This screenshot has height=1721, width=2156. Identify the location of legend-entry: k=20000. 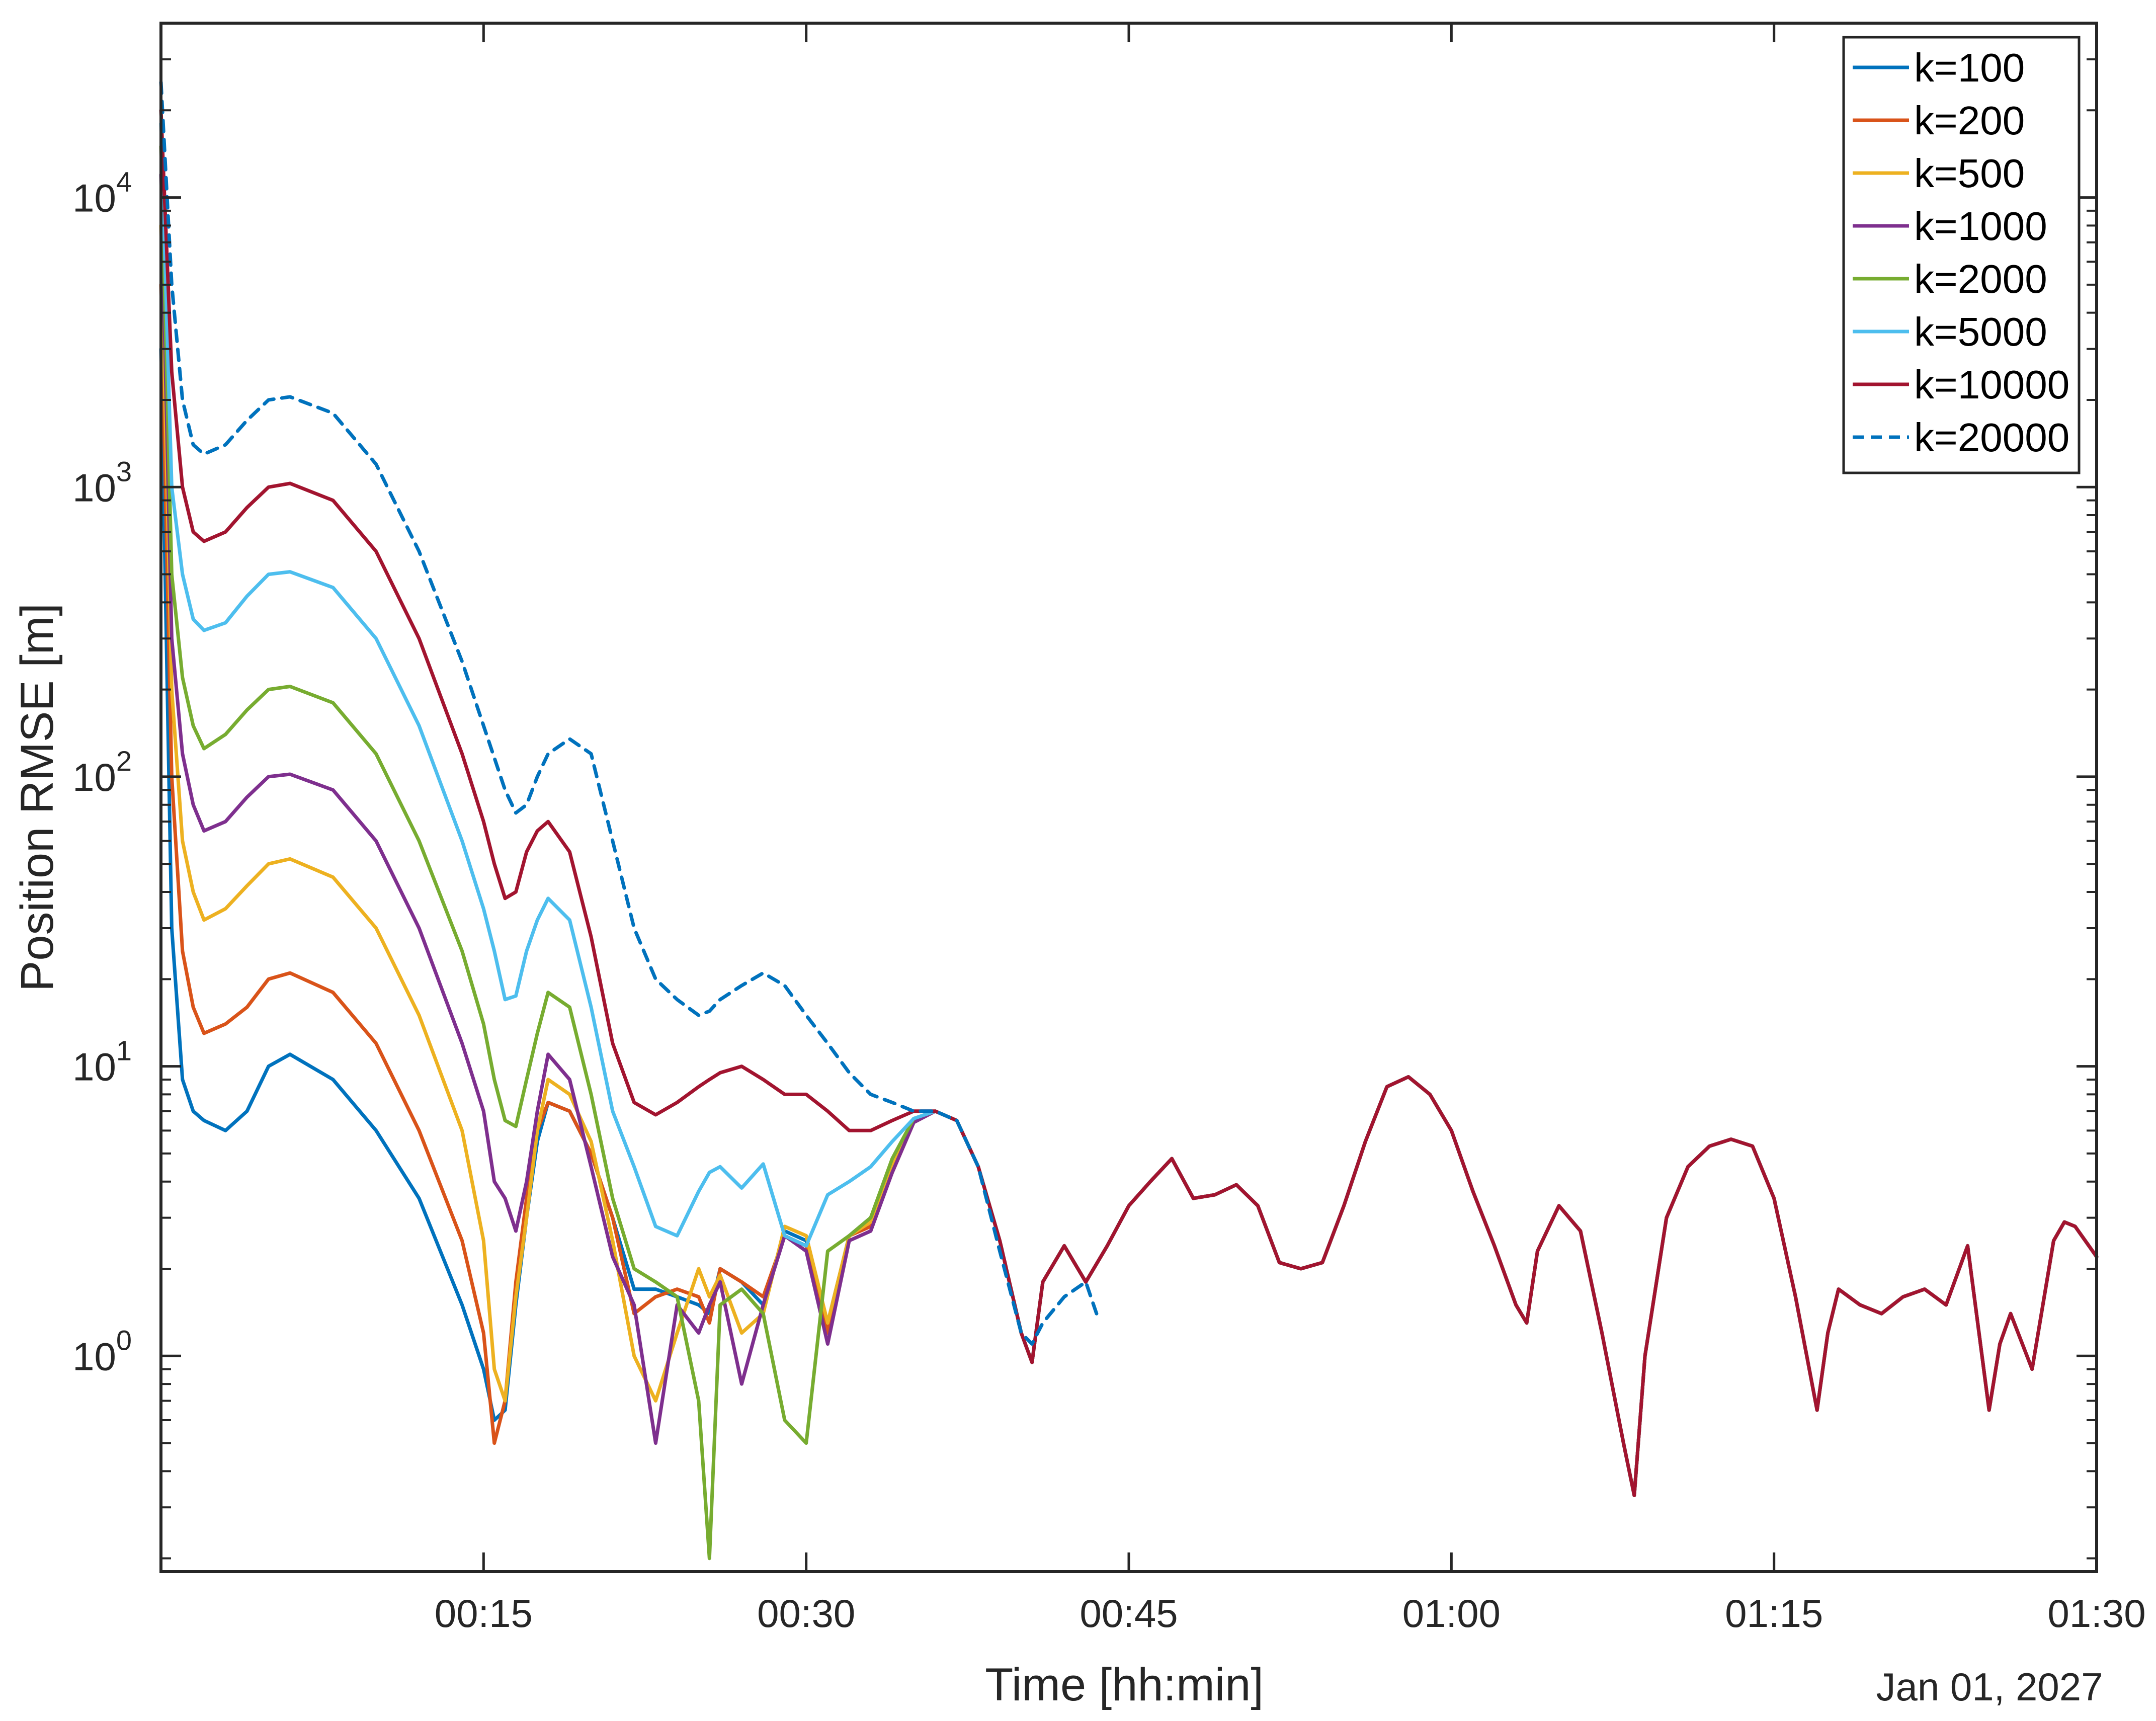
(1991, 437).